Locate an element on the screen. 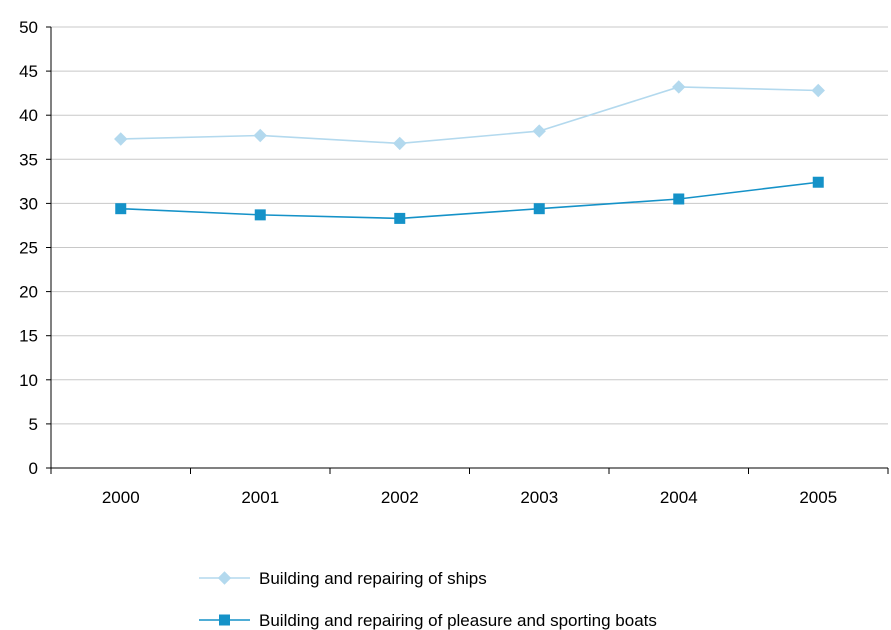 The height and width of the screenshot is (630, 891). y-tick-label: 0 is located at coordinates (33, 468).